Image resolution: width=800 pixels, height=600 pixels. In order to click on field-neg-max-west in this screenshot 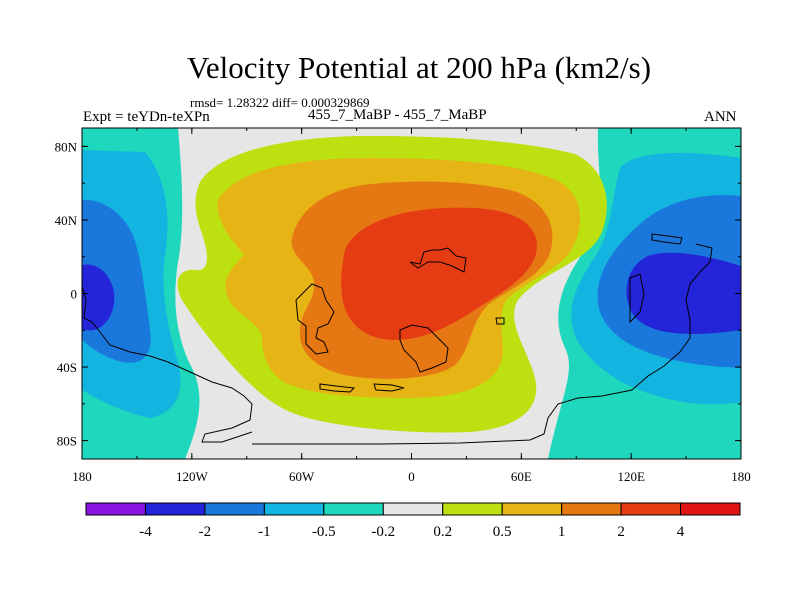, I will do `click(98, 297)`.